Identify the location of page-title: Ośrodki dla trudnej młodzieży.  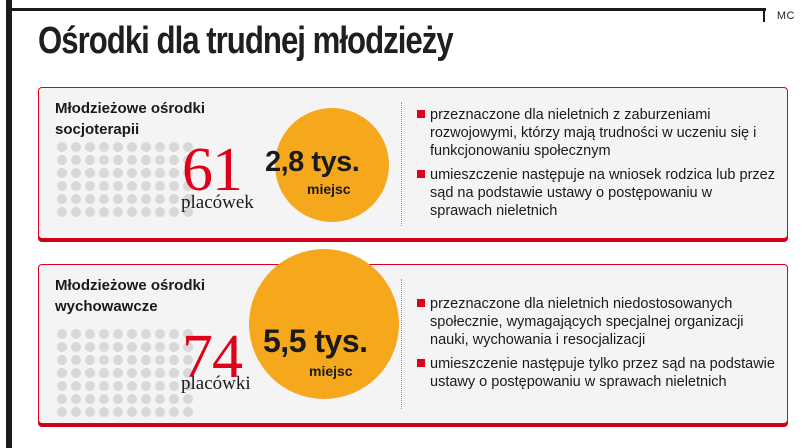
(246, 41).